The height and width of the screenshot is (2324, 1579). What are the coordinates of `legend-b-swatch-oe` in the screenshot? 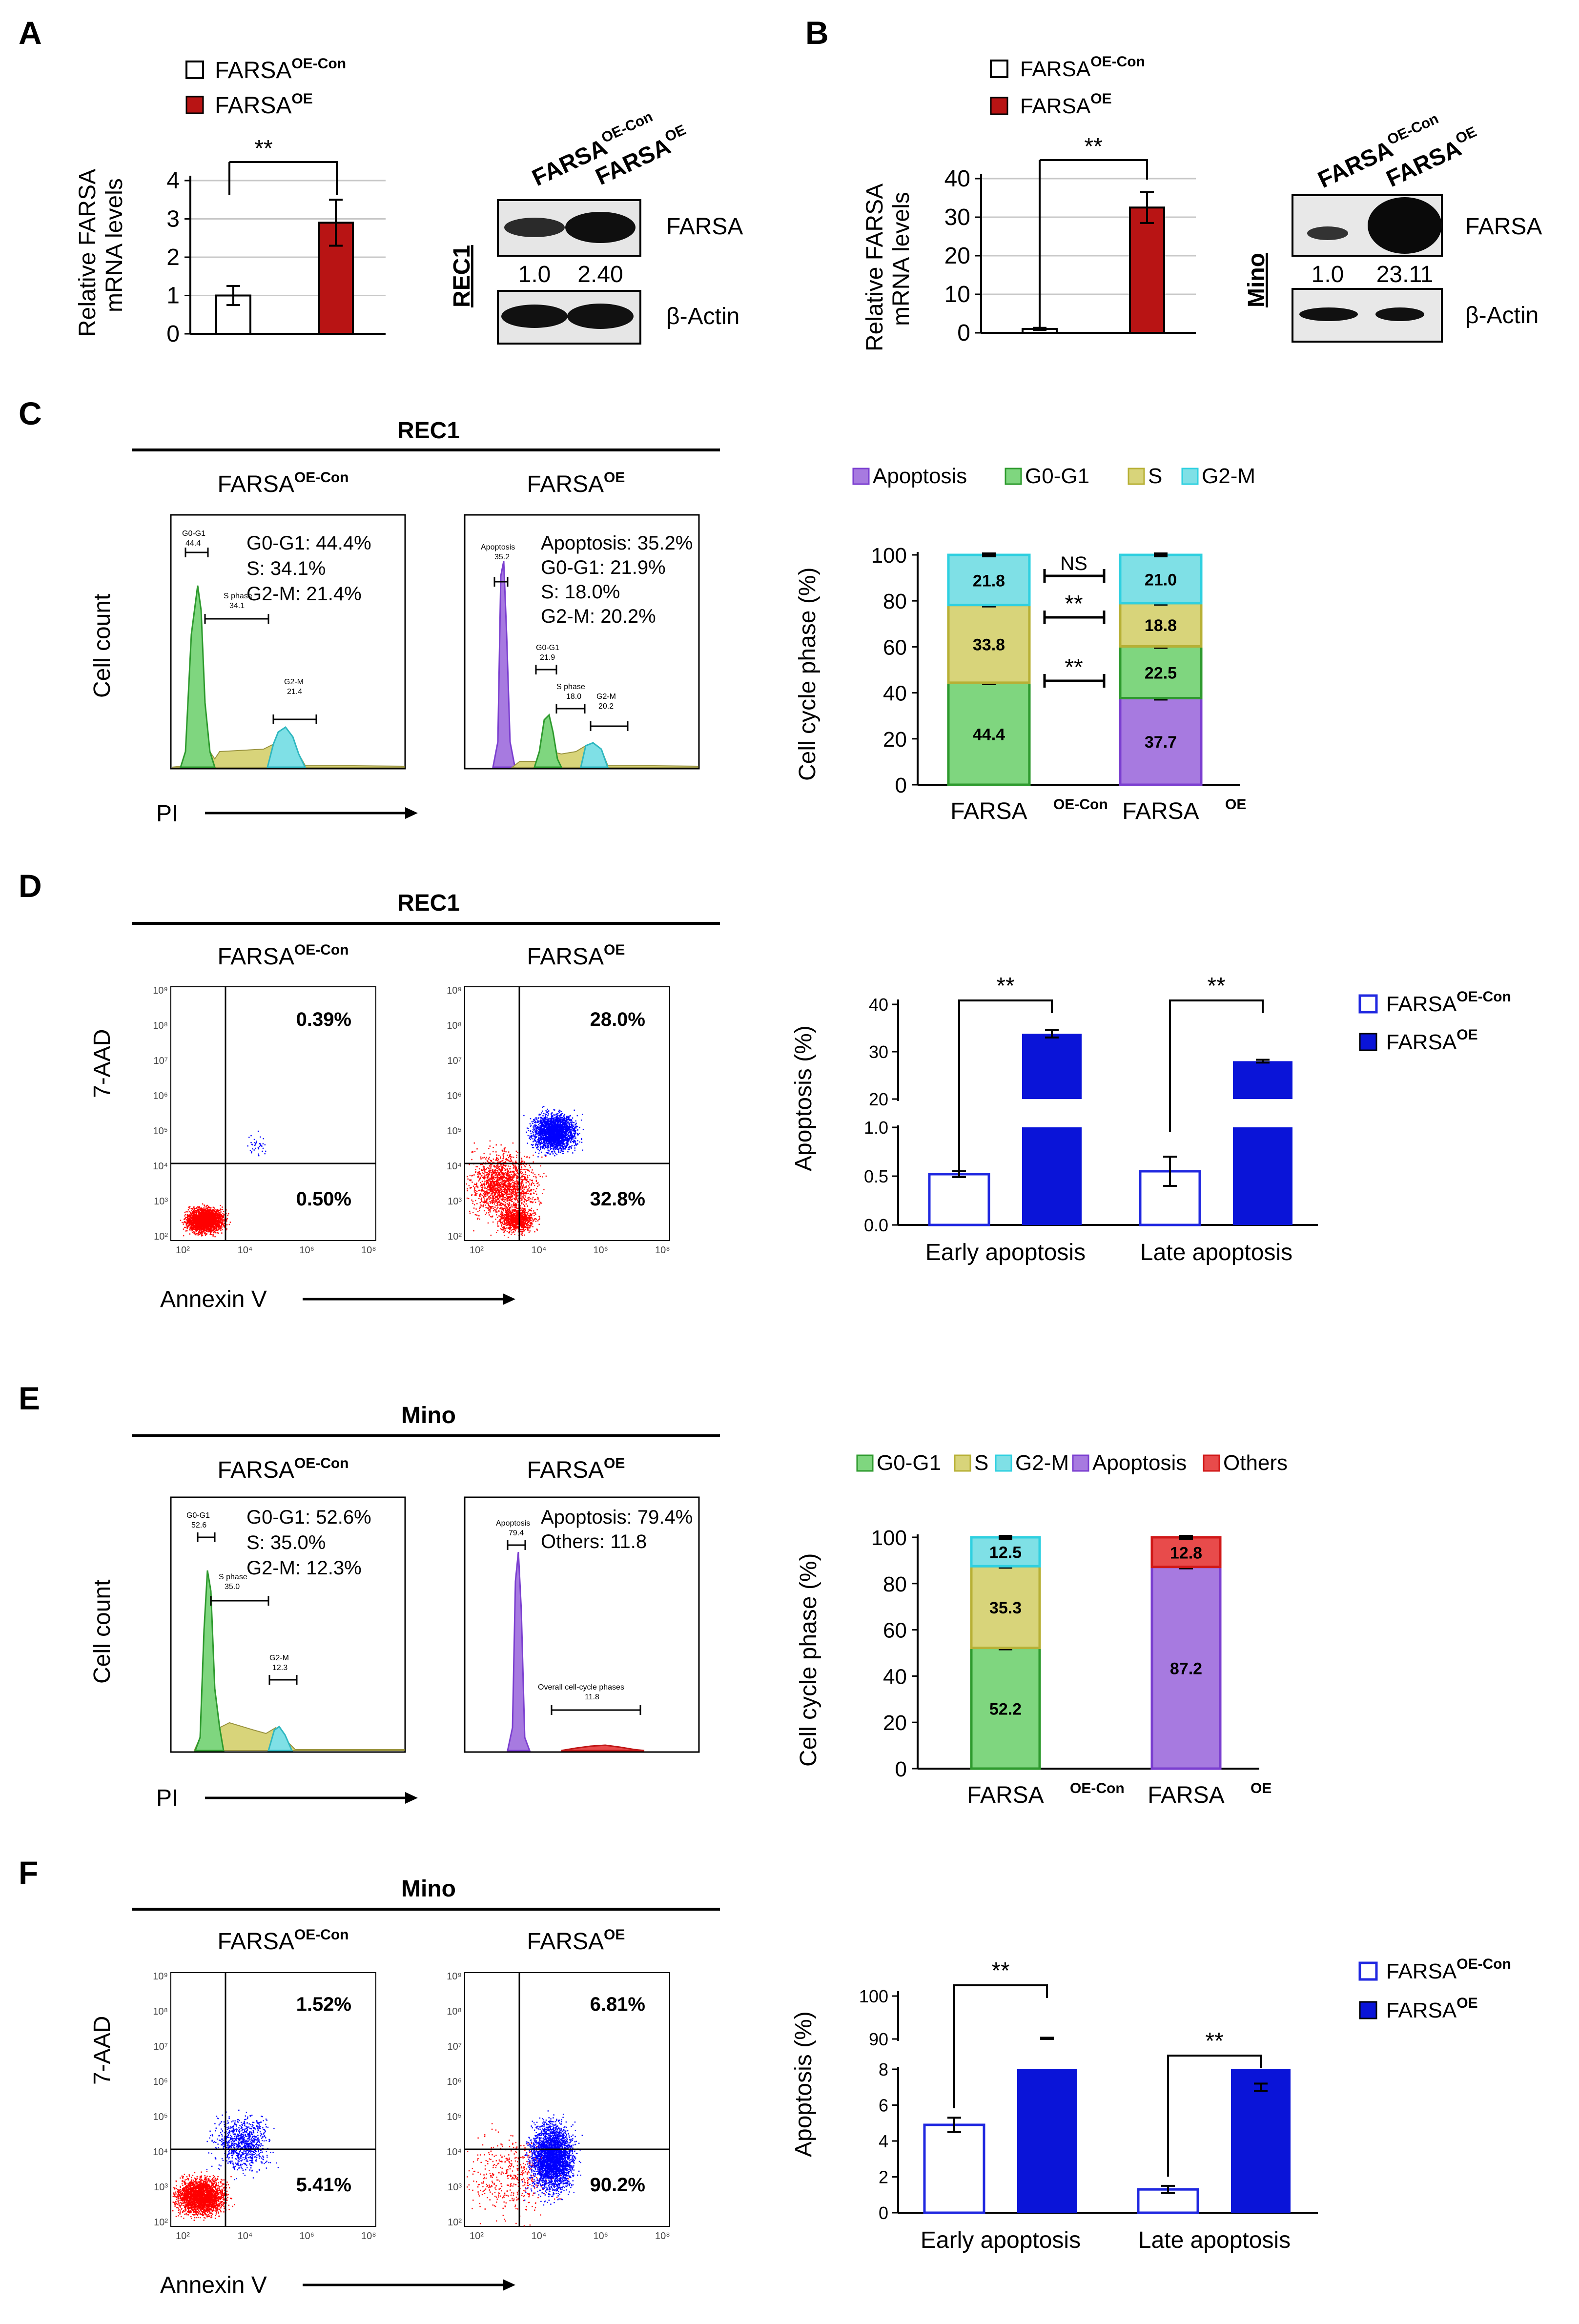 It's located at (999, 106).